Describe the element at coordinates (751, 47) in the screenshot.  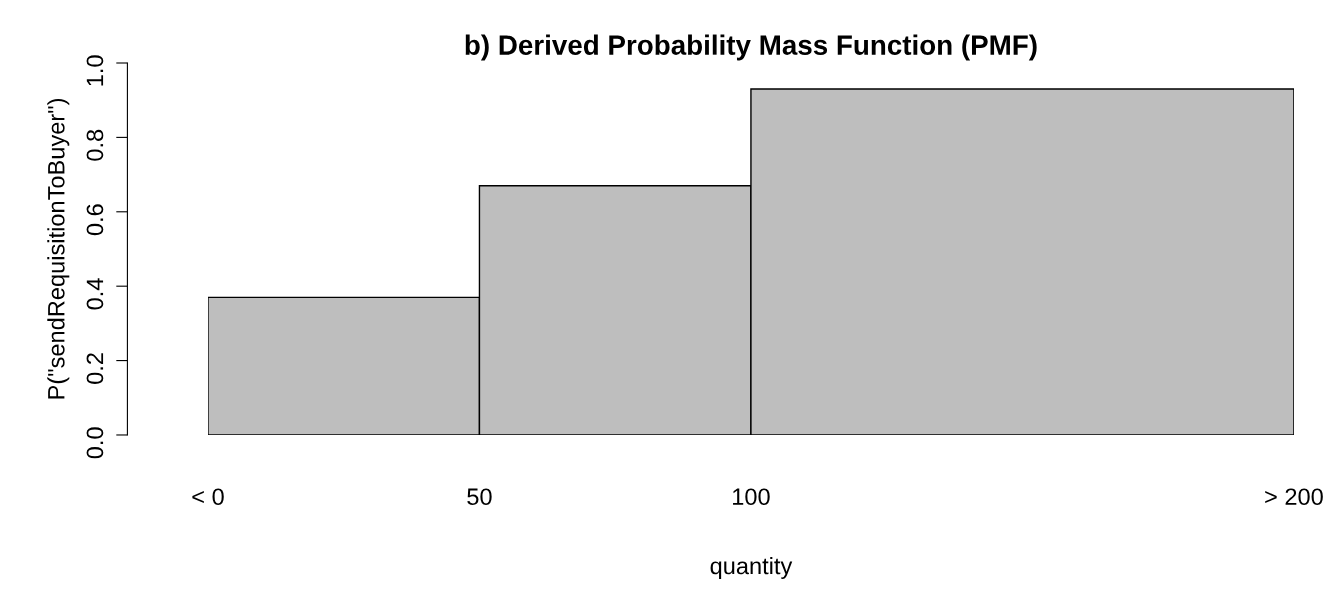
I see `chart-title: b) Derived Probability Mass Function (PMF)` at that location.